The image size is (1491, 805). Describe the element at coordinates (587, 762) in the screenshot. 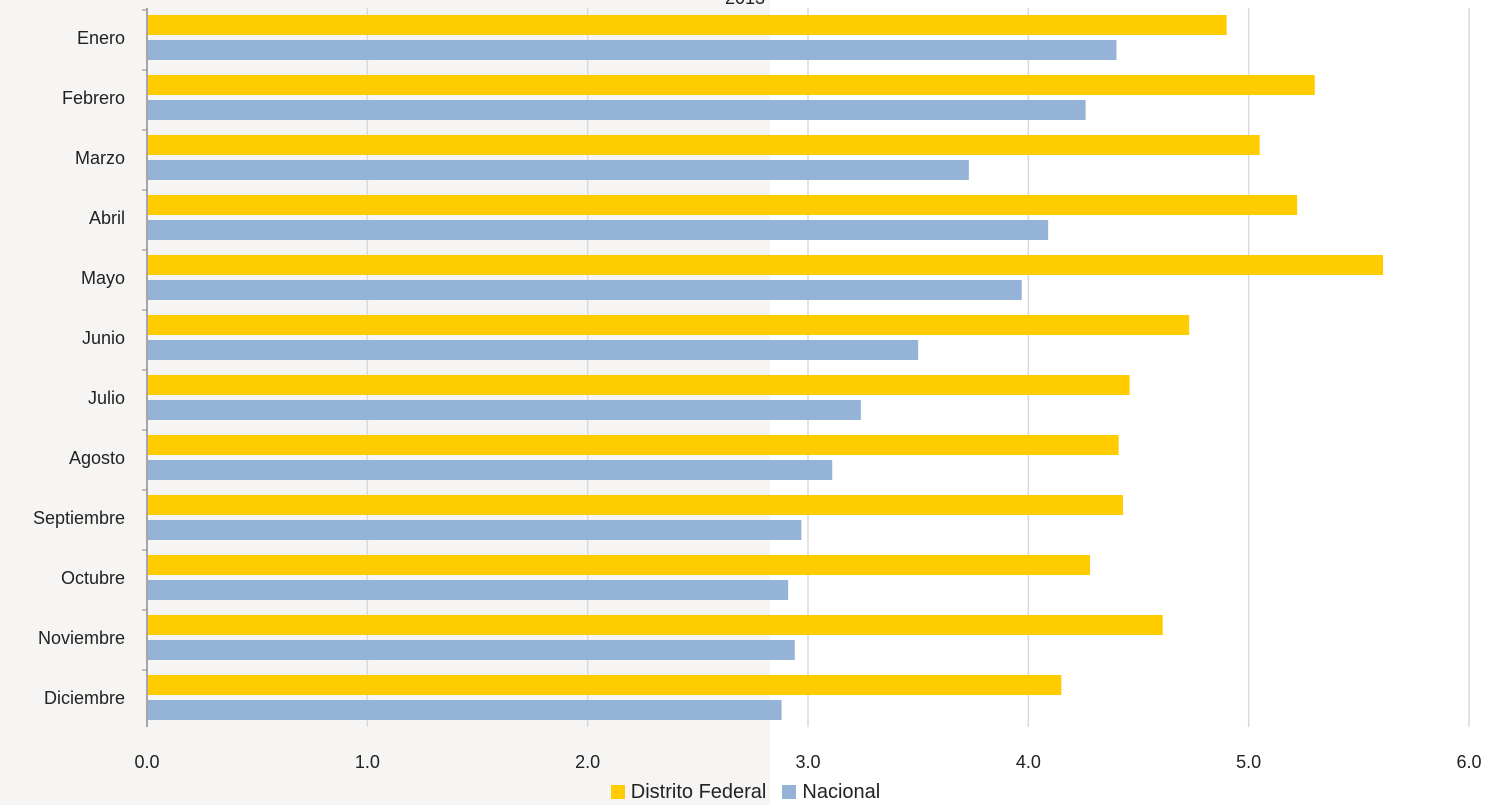

I see `x-tick-label: 2.0` at that location.